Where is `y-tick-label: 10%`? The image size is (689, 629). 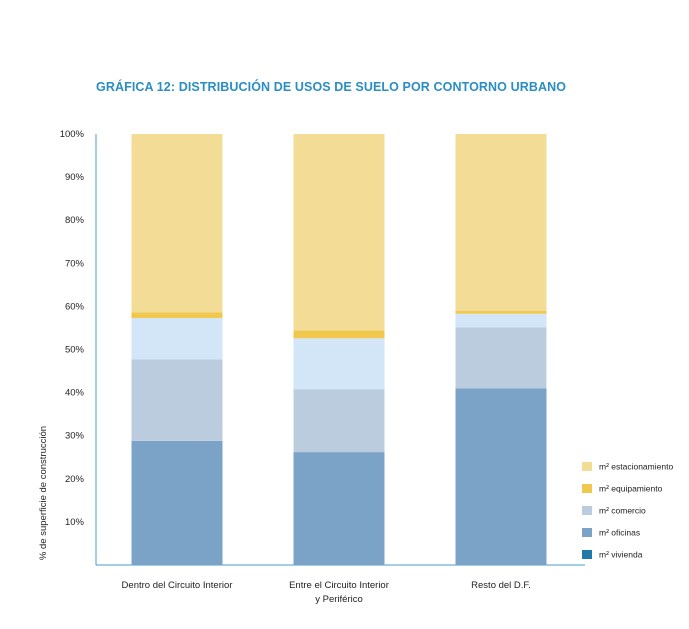 y-tick-label: 10% is located at coordinates (75, 522).